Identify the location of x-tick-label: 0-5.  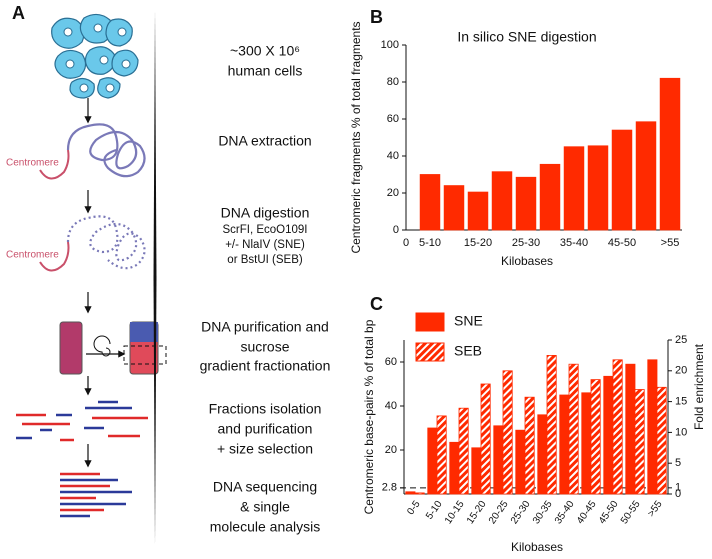
(414, 508).